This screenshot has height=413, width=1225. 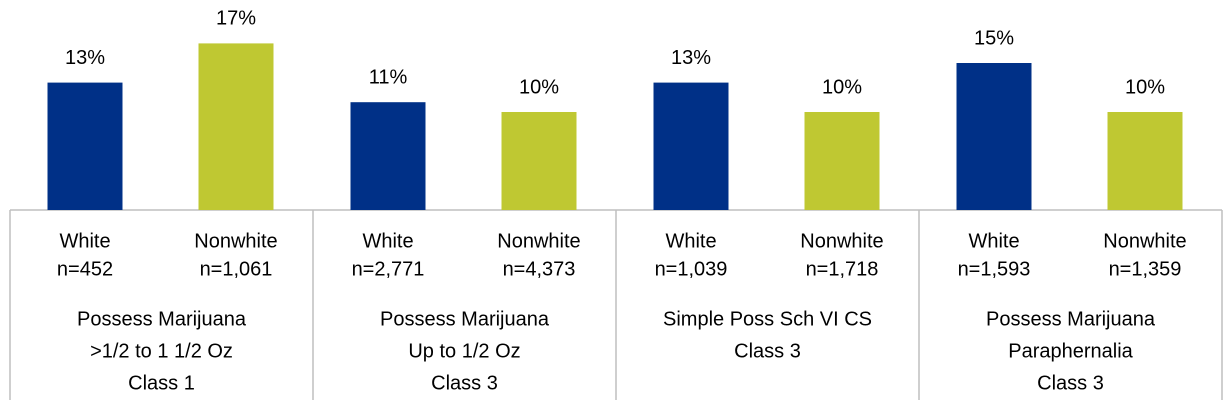 What do you see at coordinates (1070, 351) in the screenshot?
I see `group-label: Paraphernalia` at bounding box center [1070, 351].